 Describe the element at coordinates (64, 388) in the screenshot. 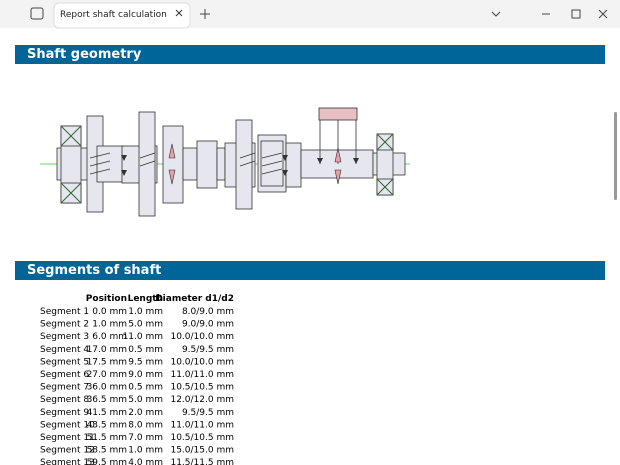

I see `row-label: Segment 7` at that location.